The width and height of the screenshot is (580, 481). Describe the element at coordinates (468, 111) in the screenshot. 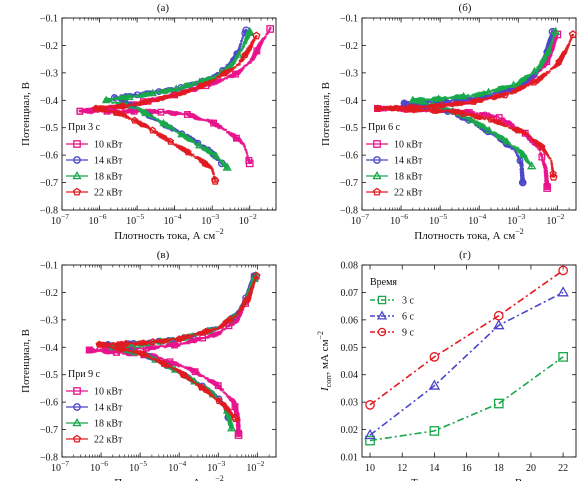

I see `series-curve` at that location.